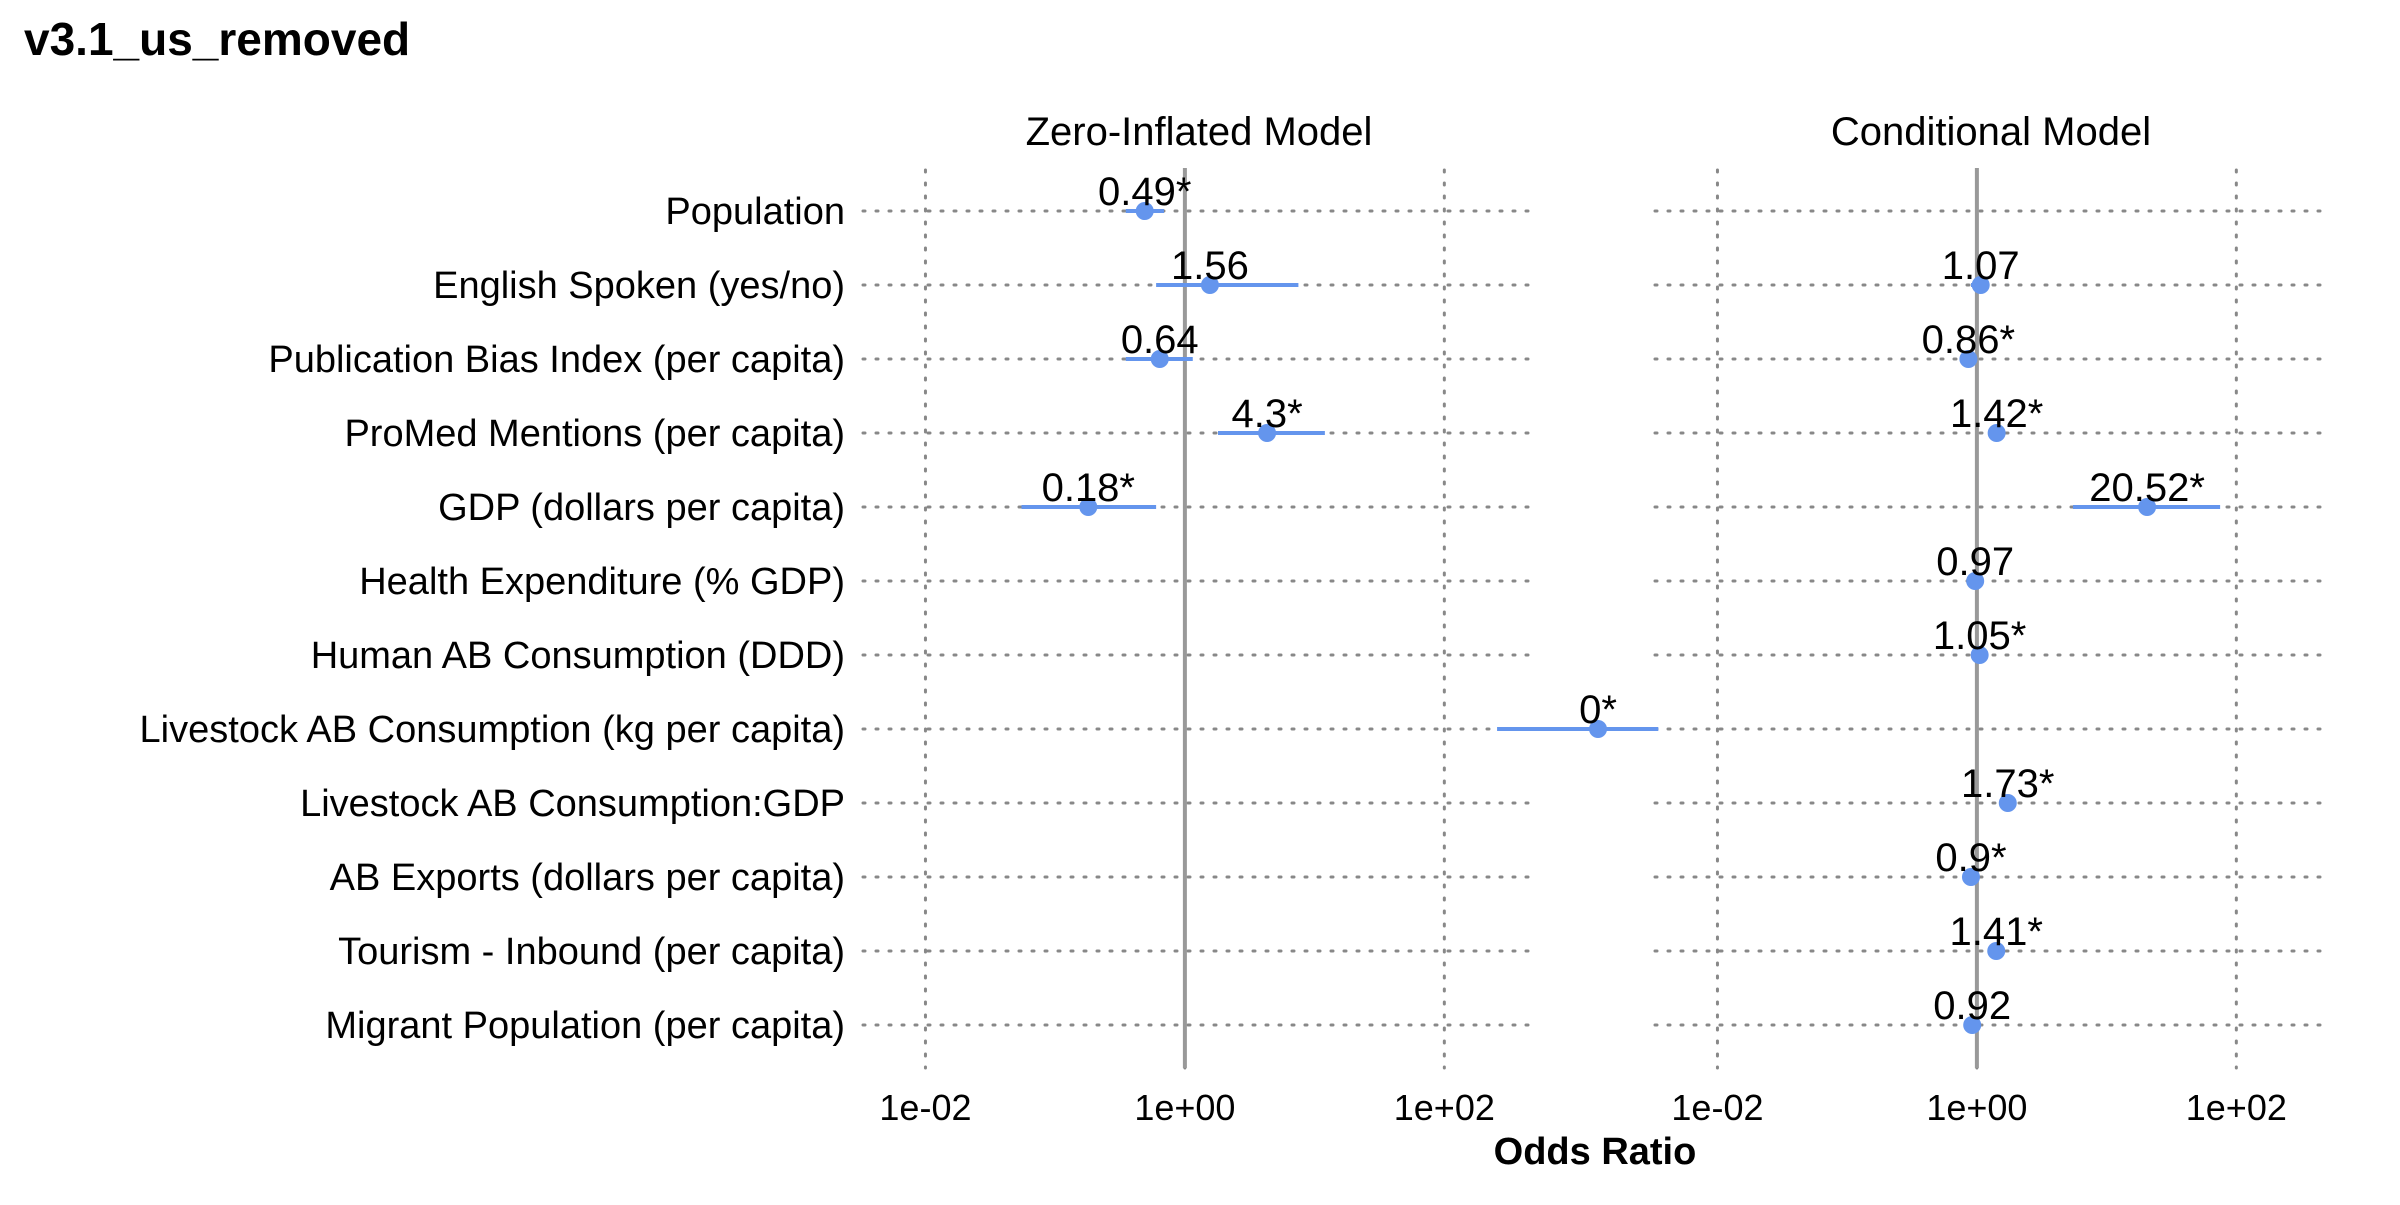 This screenshot has height=1205, width=2400. I want to click on estimate-value-label: 0.92, so click(1972, 1006).